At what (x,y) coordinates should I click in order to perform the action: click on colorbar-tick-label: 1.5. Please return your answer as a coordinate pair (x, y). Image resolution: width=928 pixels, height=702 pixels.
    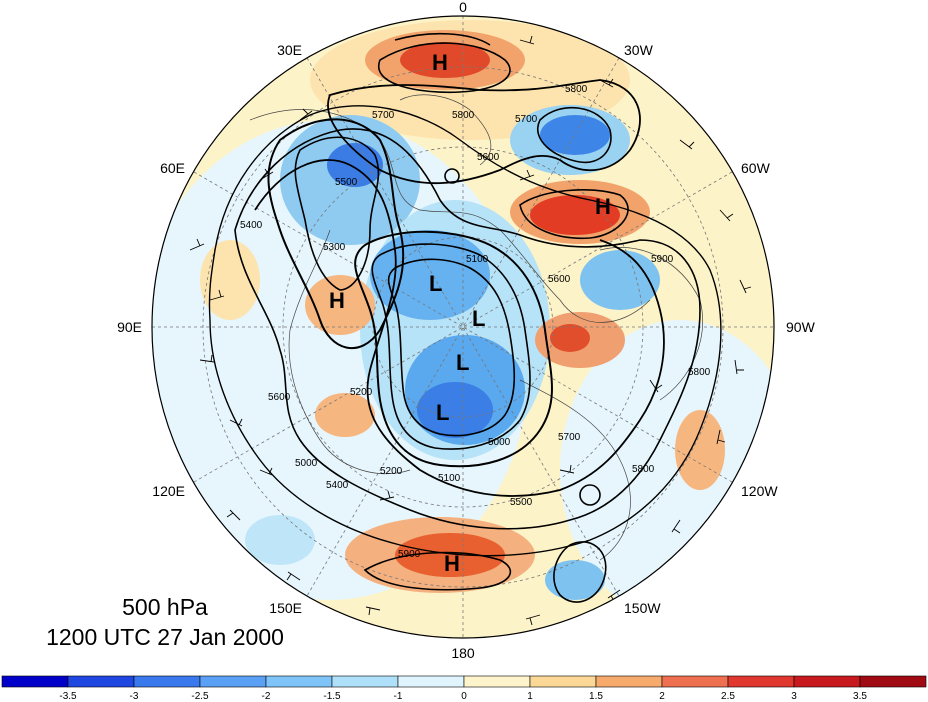
    Looking at the image, I should click on (596, 696).